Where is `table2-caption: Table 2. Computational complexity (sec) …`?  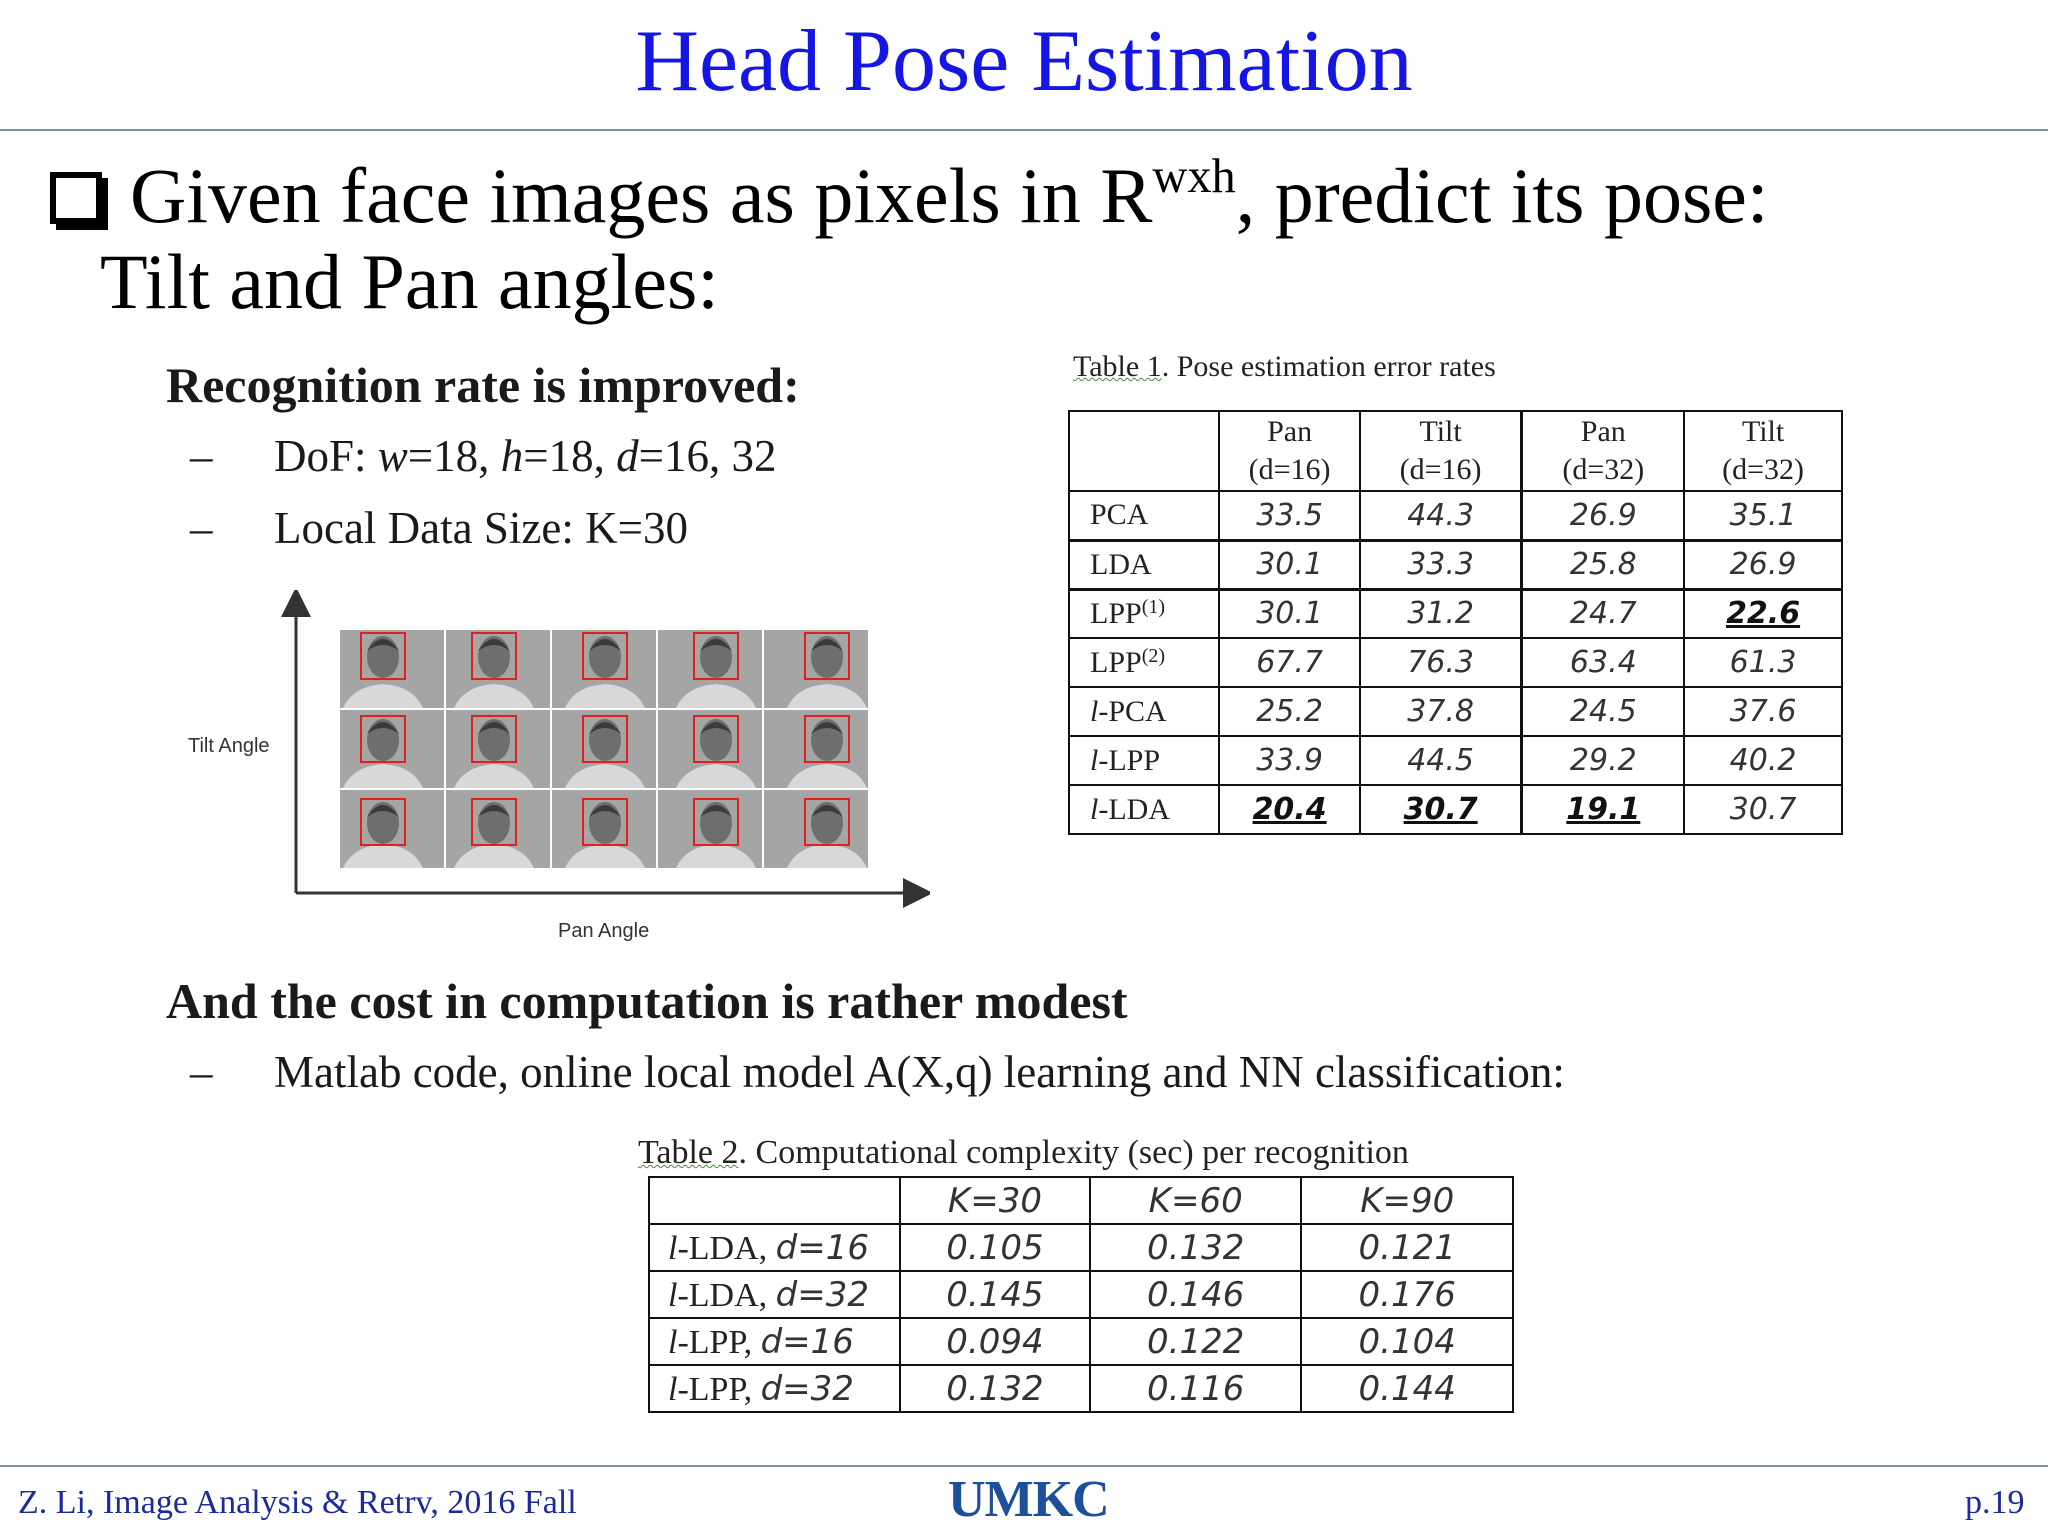
table2-caption: Table 2. Computational complexity (sec) … is located at coordinates (1023, 1152).